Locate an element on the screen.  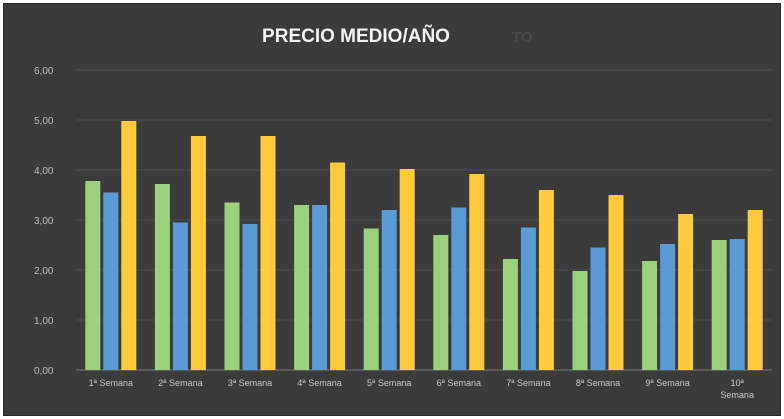
y-tick-label: 6,00 is located at coordinates (44, 71).